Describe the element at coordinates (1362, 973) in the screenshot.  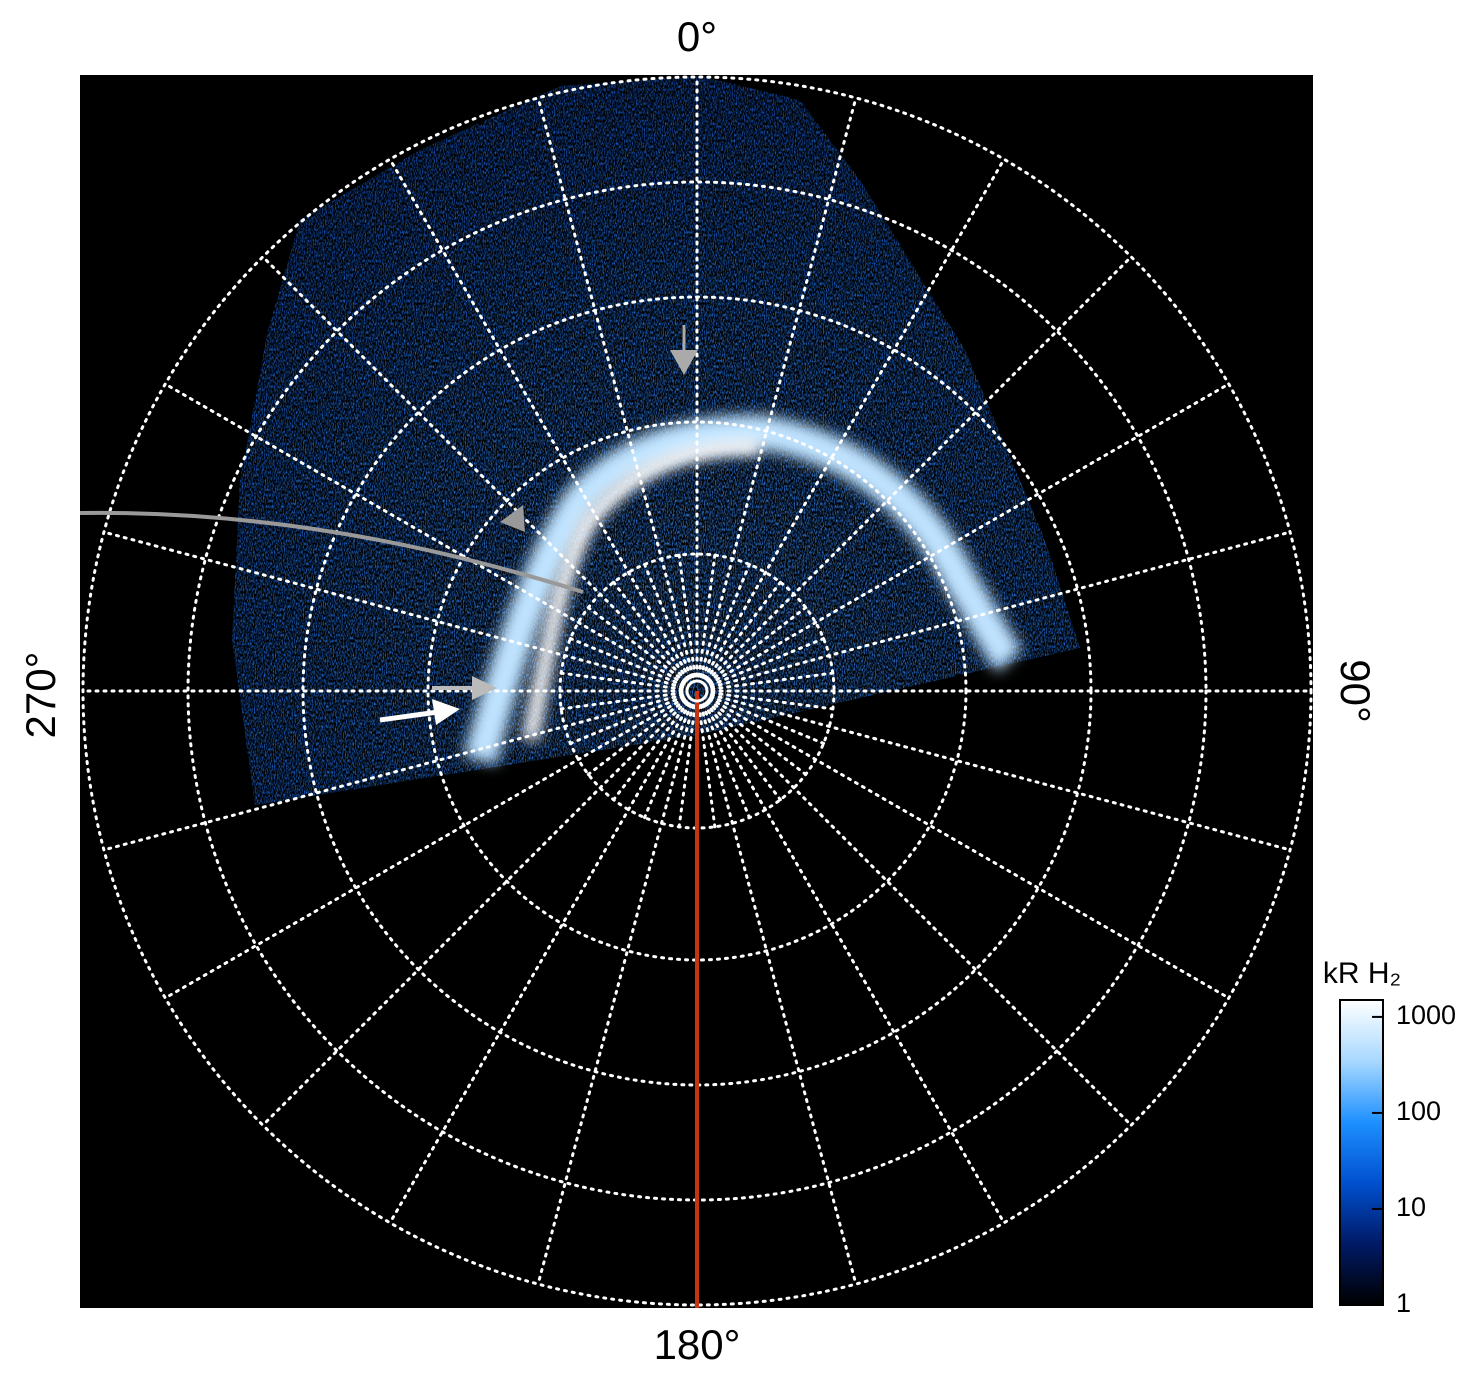
I see `colorbar-title: kR H₂` at that location.